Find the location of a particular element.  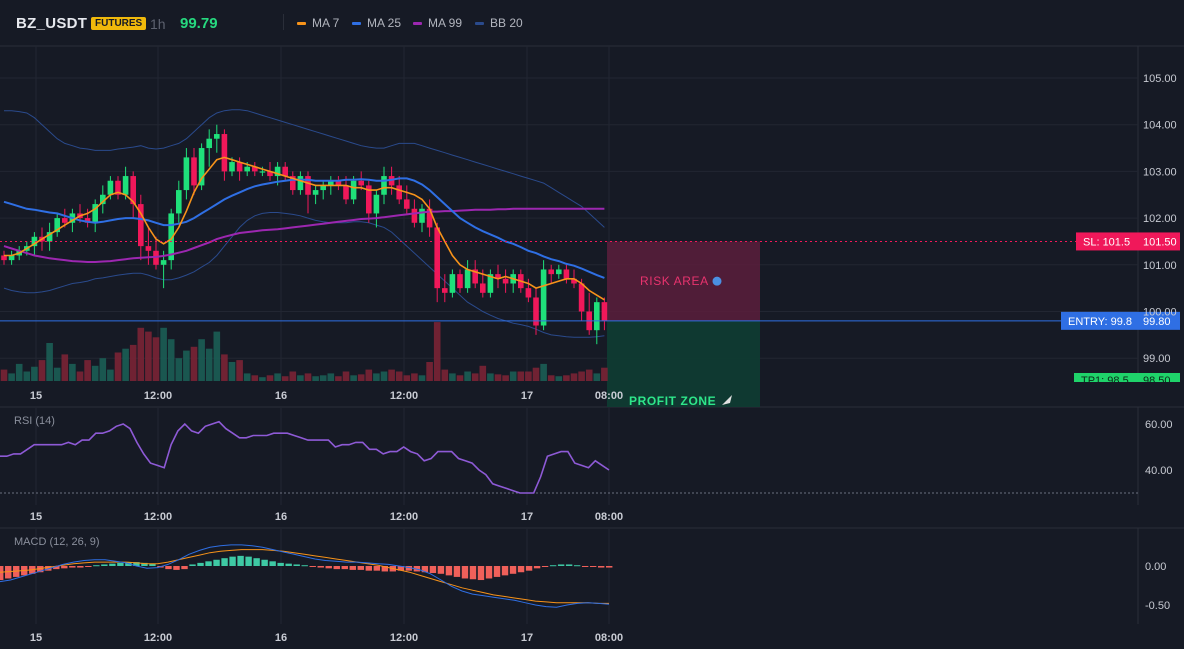

legend-ma25: MA 25 is located at coordinates (376, 23).